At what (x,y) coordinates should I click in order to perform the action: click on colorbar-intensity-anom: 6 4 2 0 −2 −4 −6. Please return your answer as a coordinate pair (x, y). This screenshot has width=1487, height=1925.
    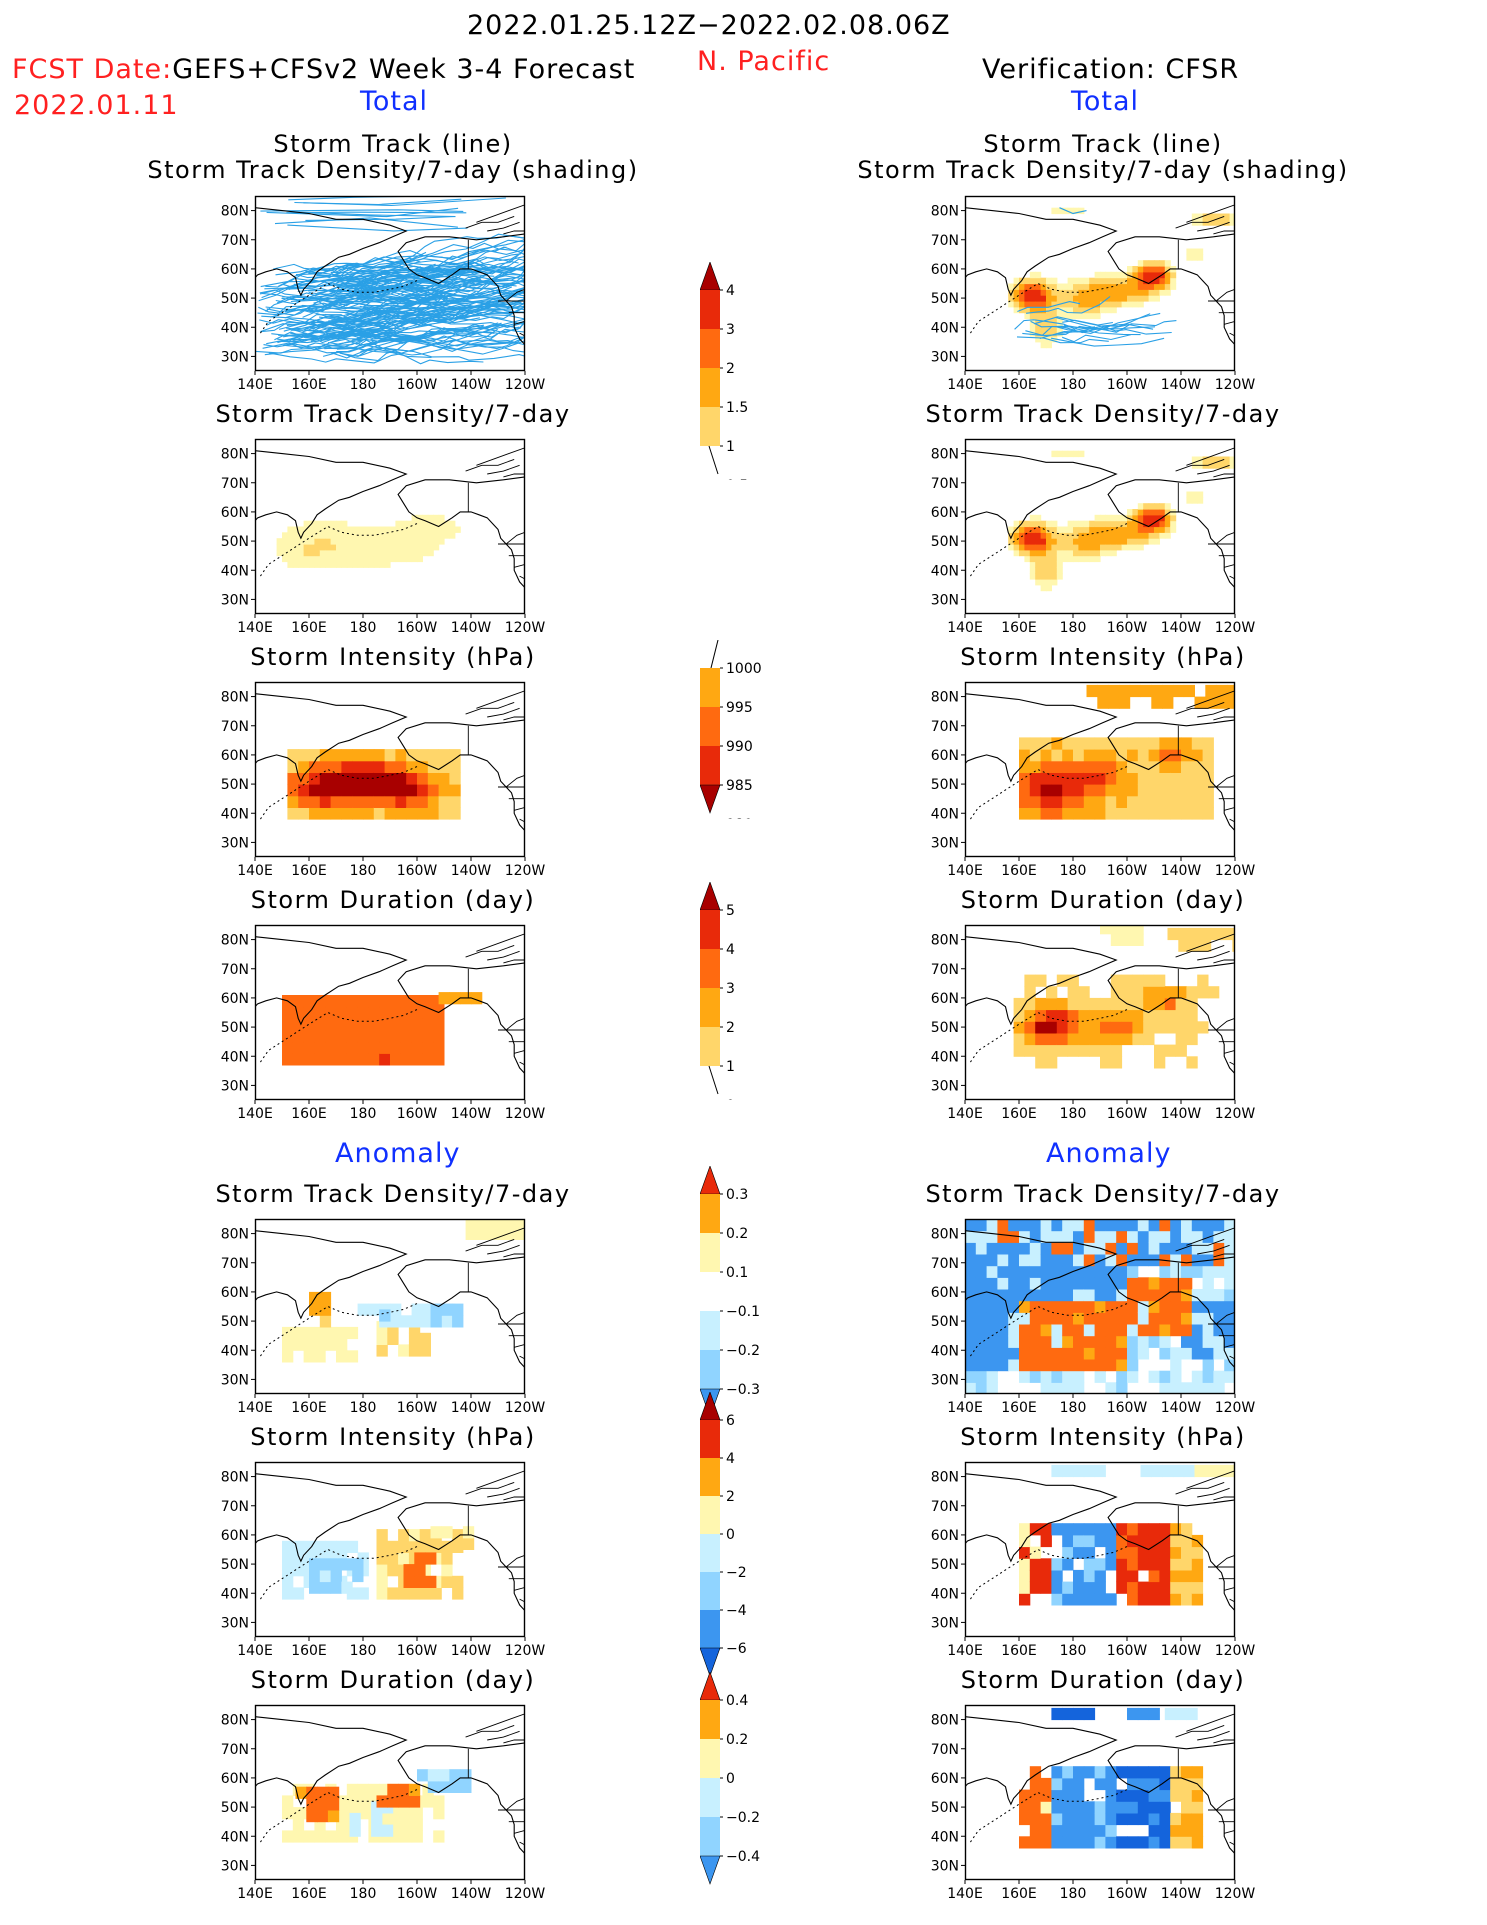
    Looking at the image, I should click on (739, 1538).